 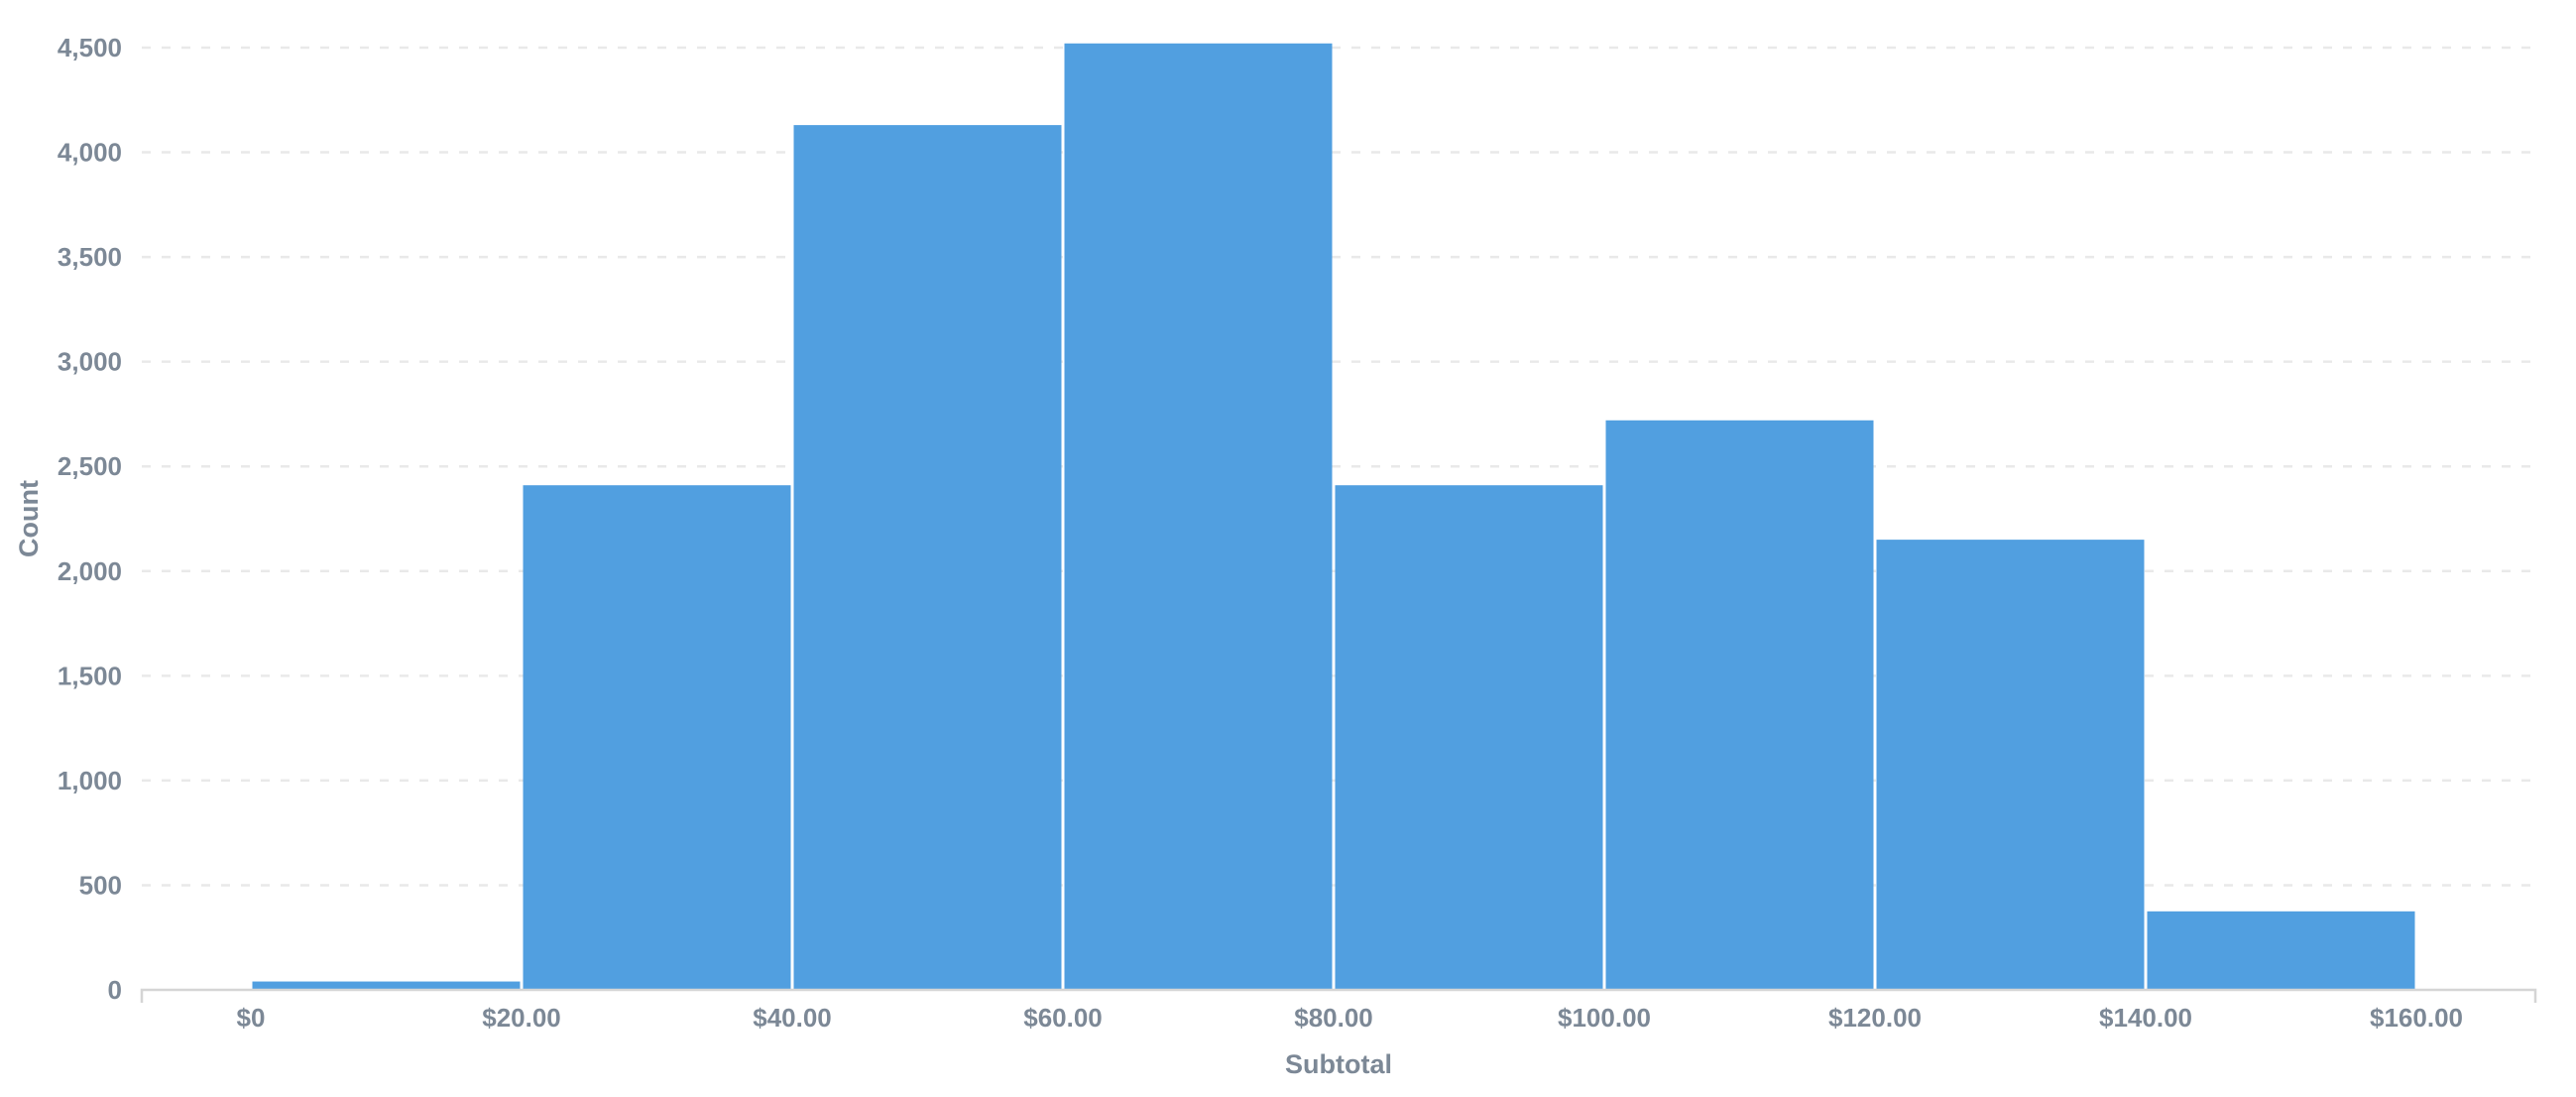 I want to click on y-tick-label: 1,000, so click(x=90, y=780).